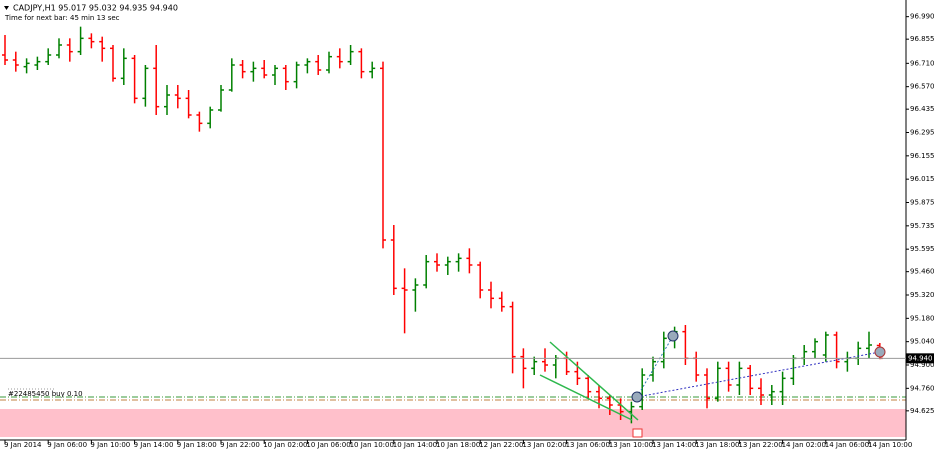  I want to click on y-tick-label: 96.435, so click(922, 109).